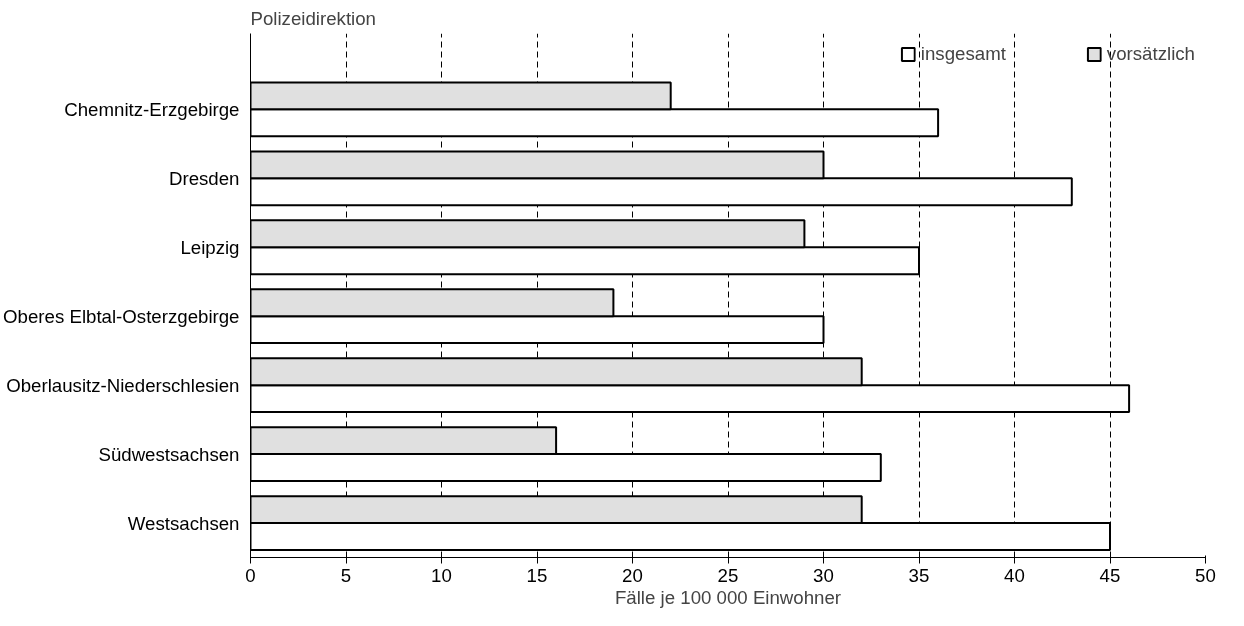  Describe the element at coordinates (441, 575) in the screenshot. I see `x-tick-label: 10` at that location.